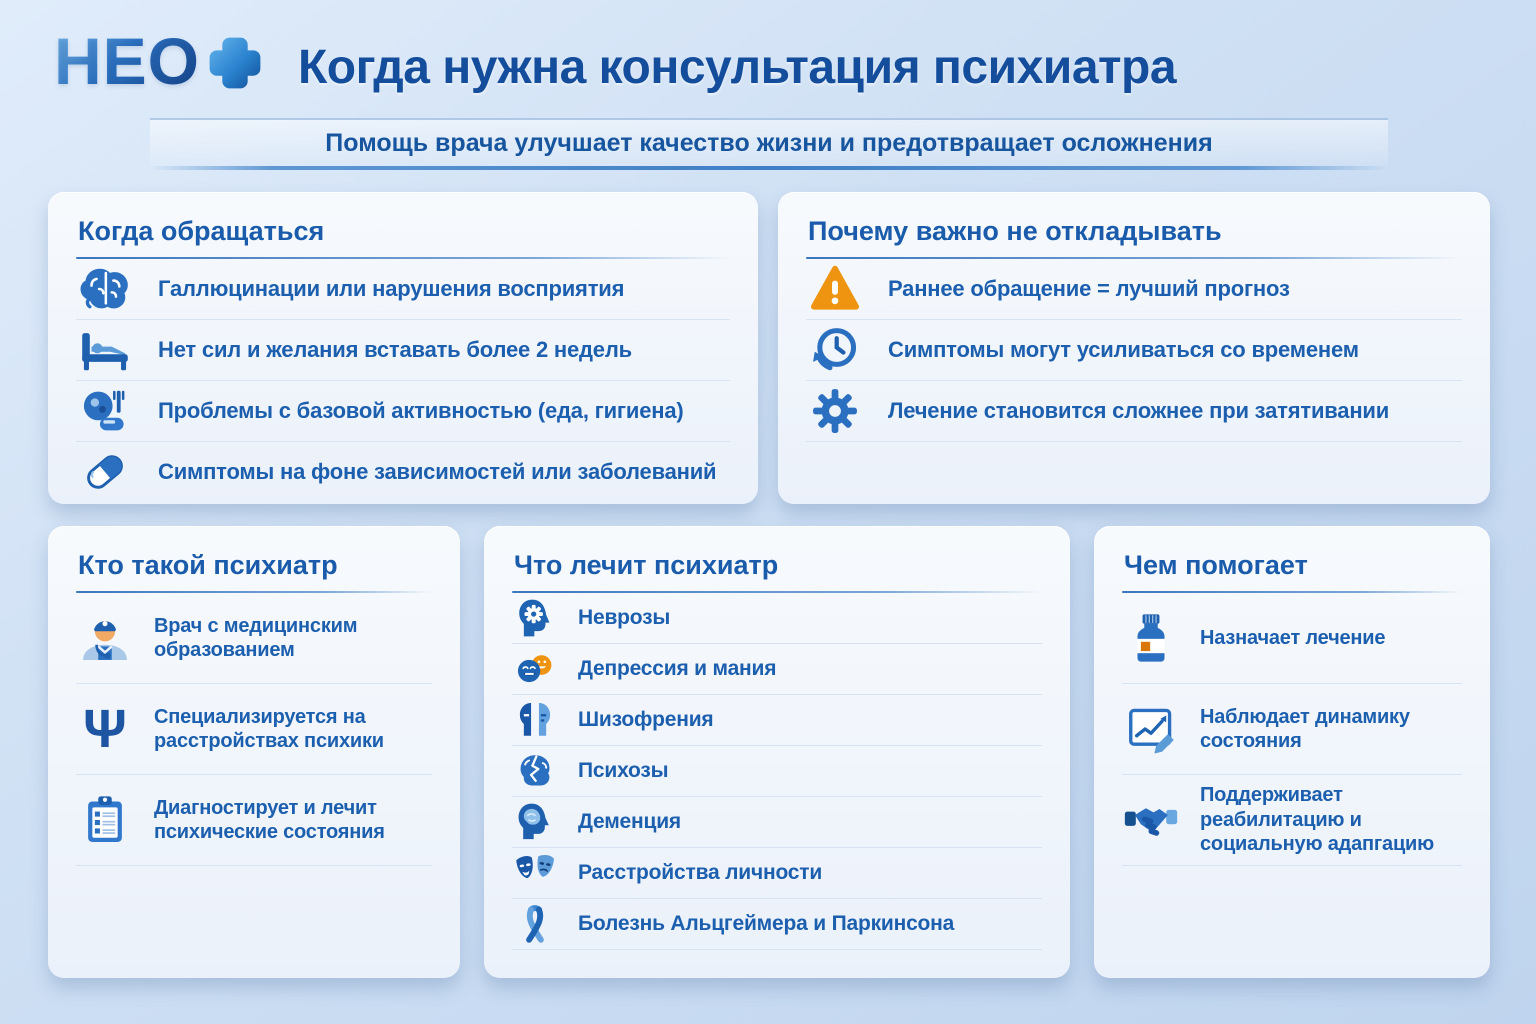 The image size is (1536, 1024). I want to click on item-label: Раннее обращение = лучший прогноз, so click(1089, 288).